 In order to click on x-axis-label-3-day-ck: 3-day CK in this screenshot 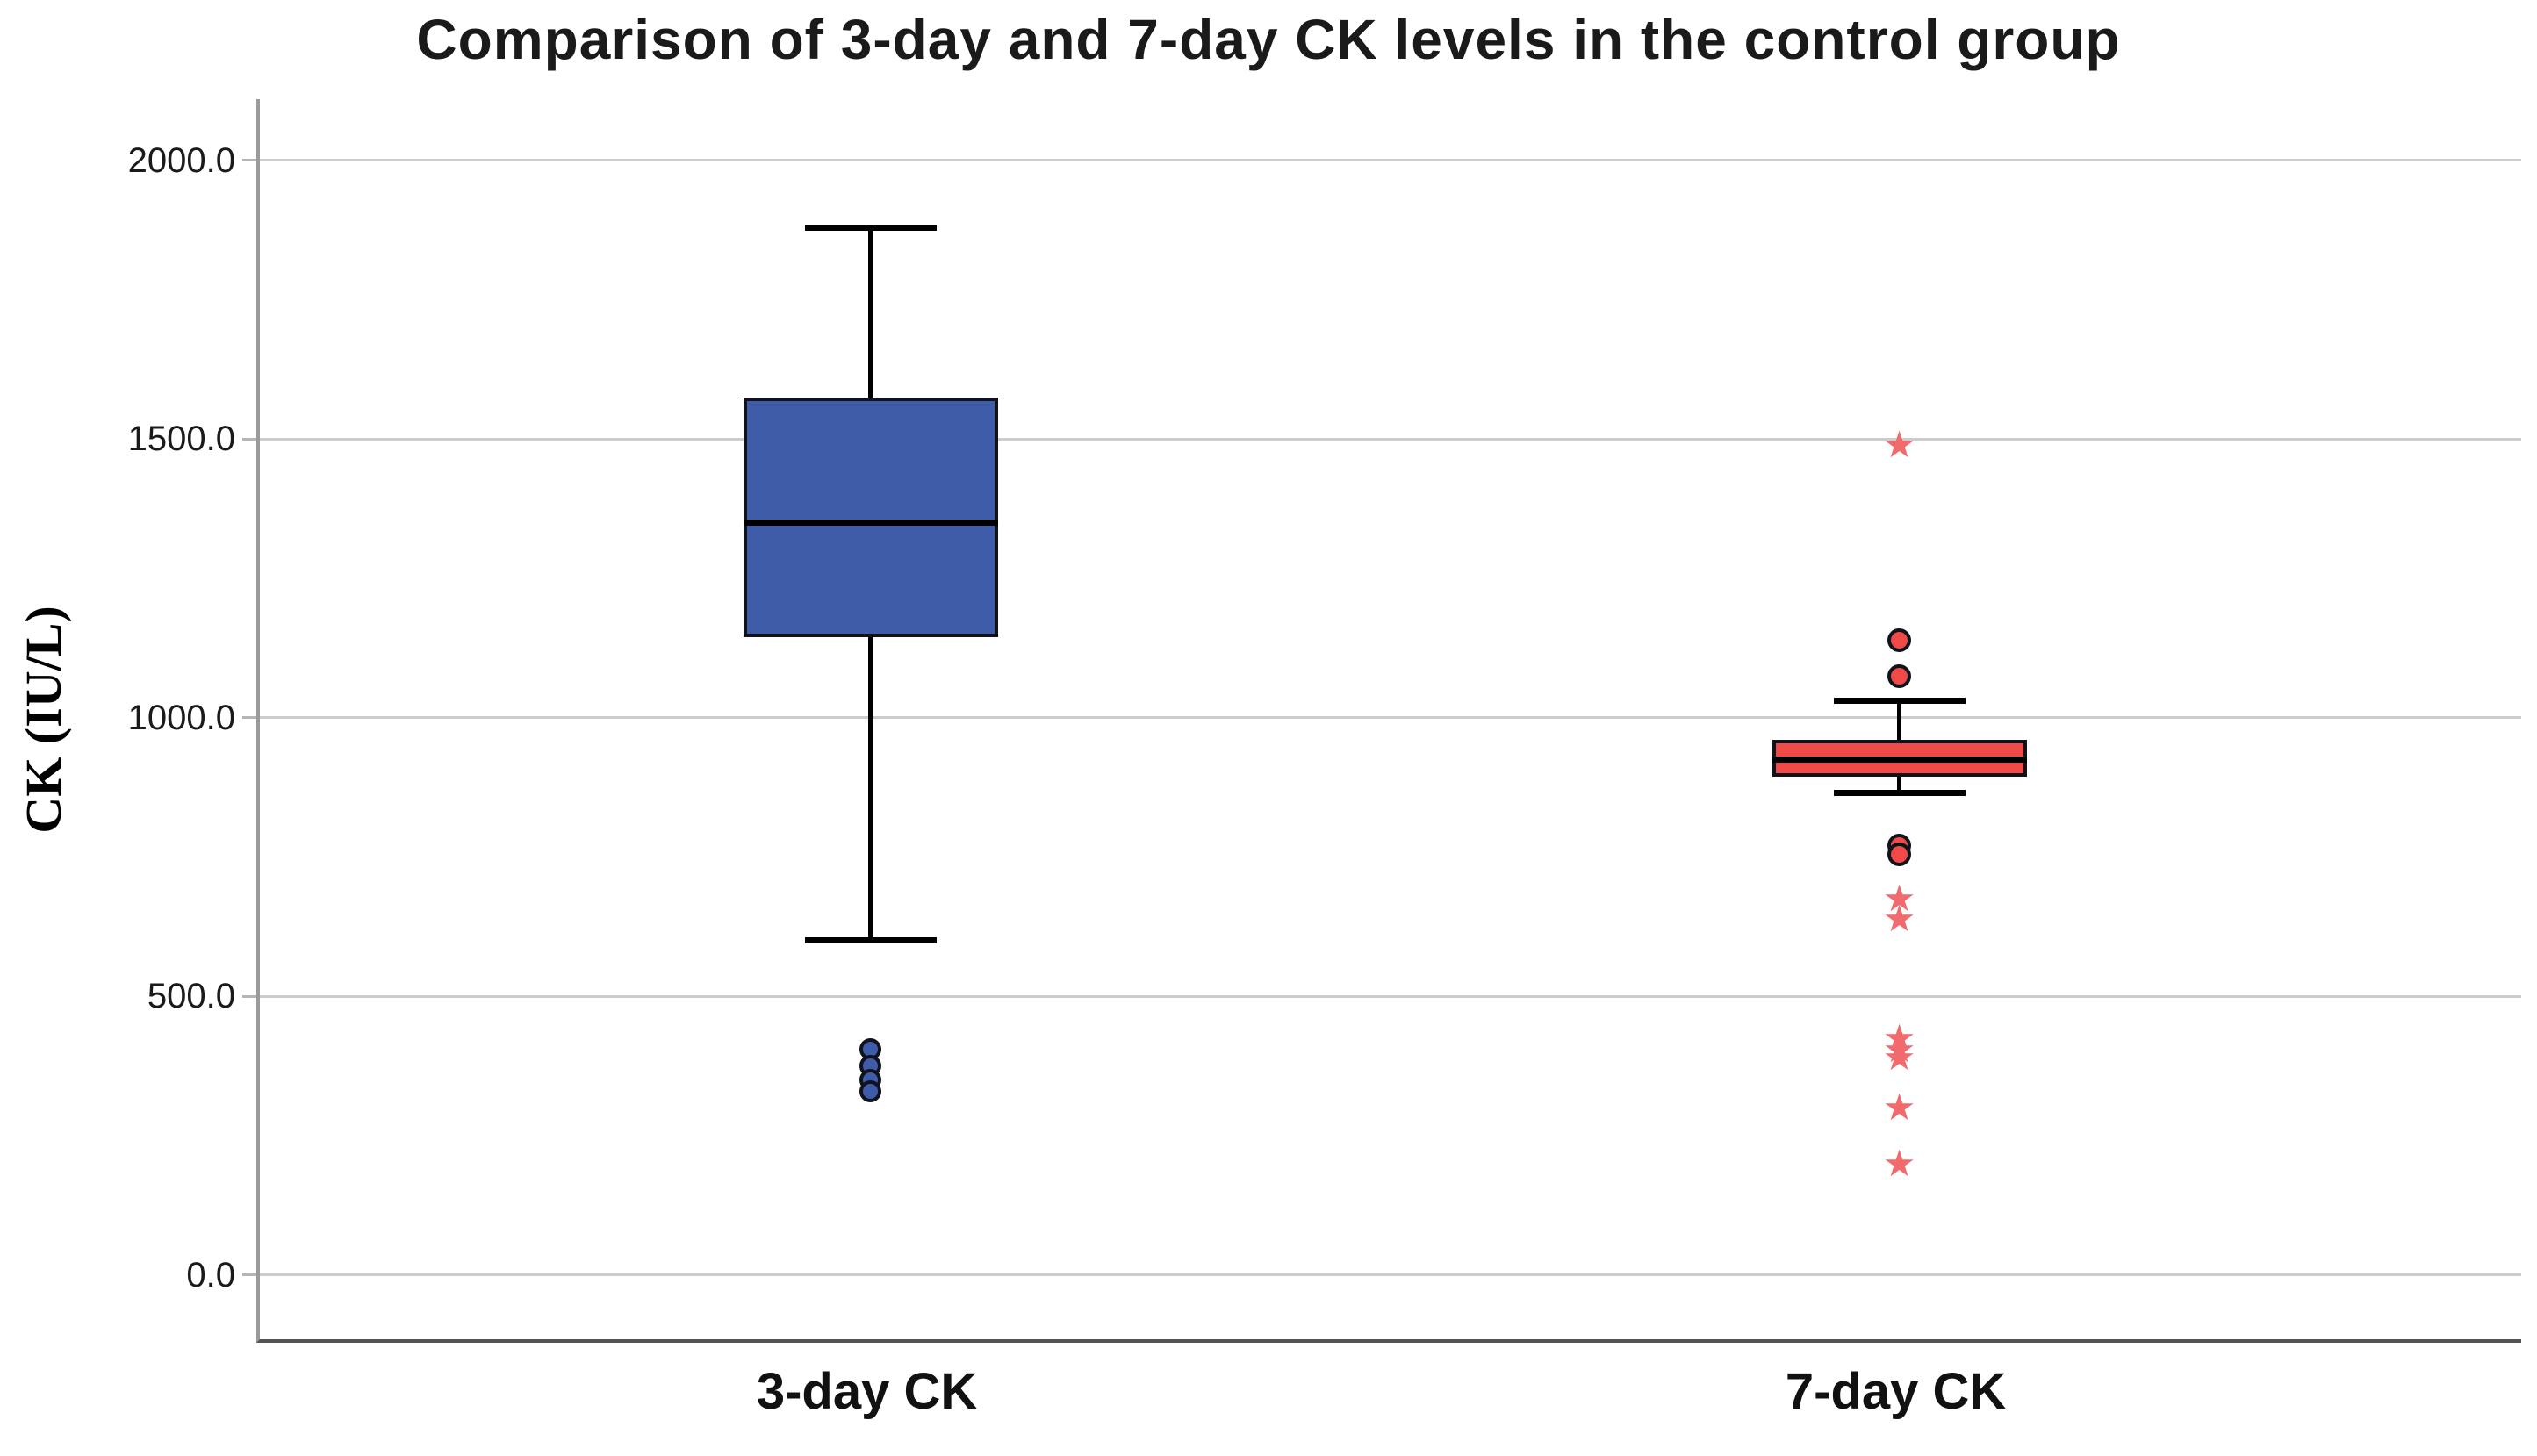, I will do `click(867, 1391)`.